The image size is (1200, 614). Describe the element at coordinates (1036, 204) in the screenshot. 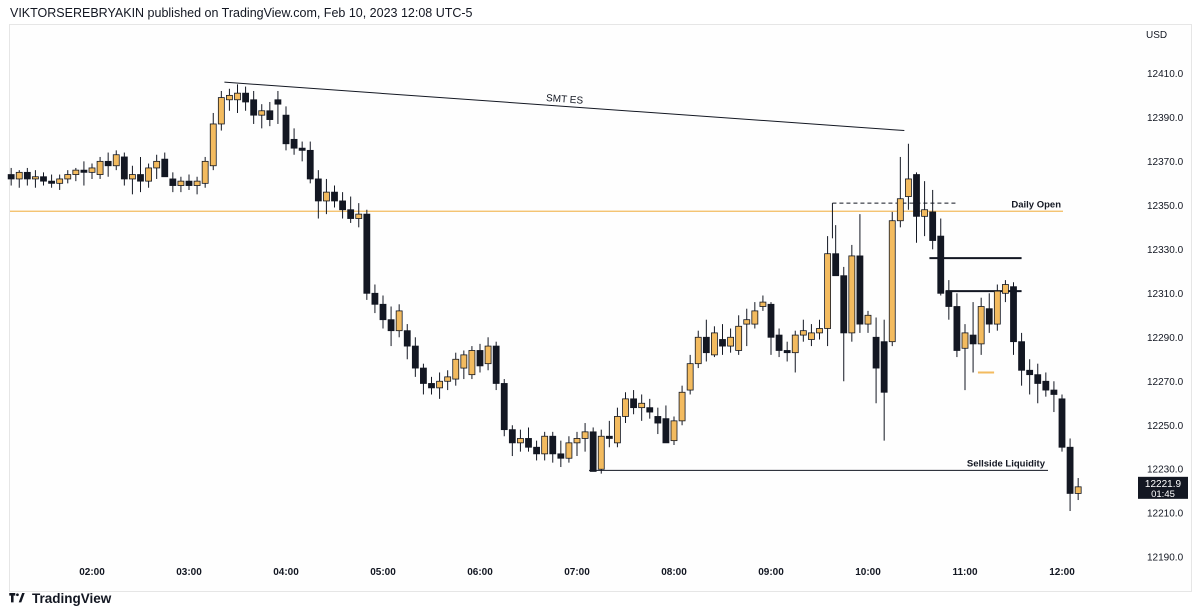

I see `daily-open-label: Daily Open` at that location.